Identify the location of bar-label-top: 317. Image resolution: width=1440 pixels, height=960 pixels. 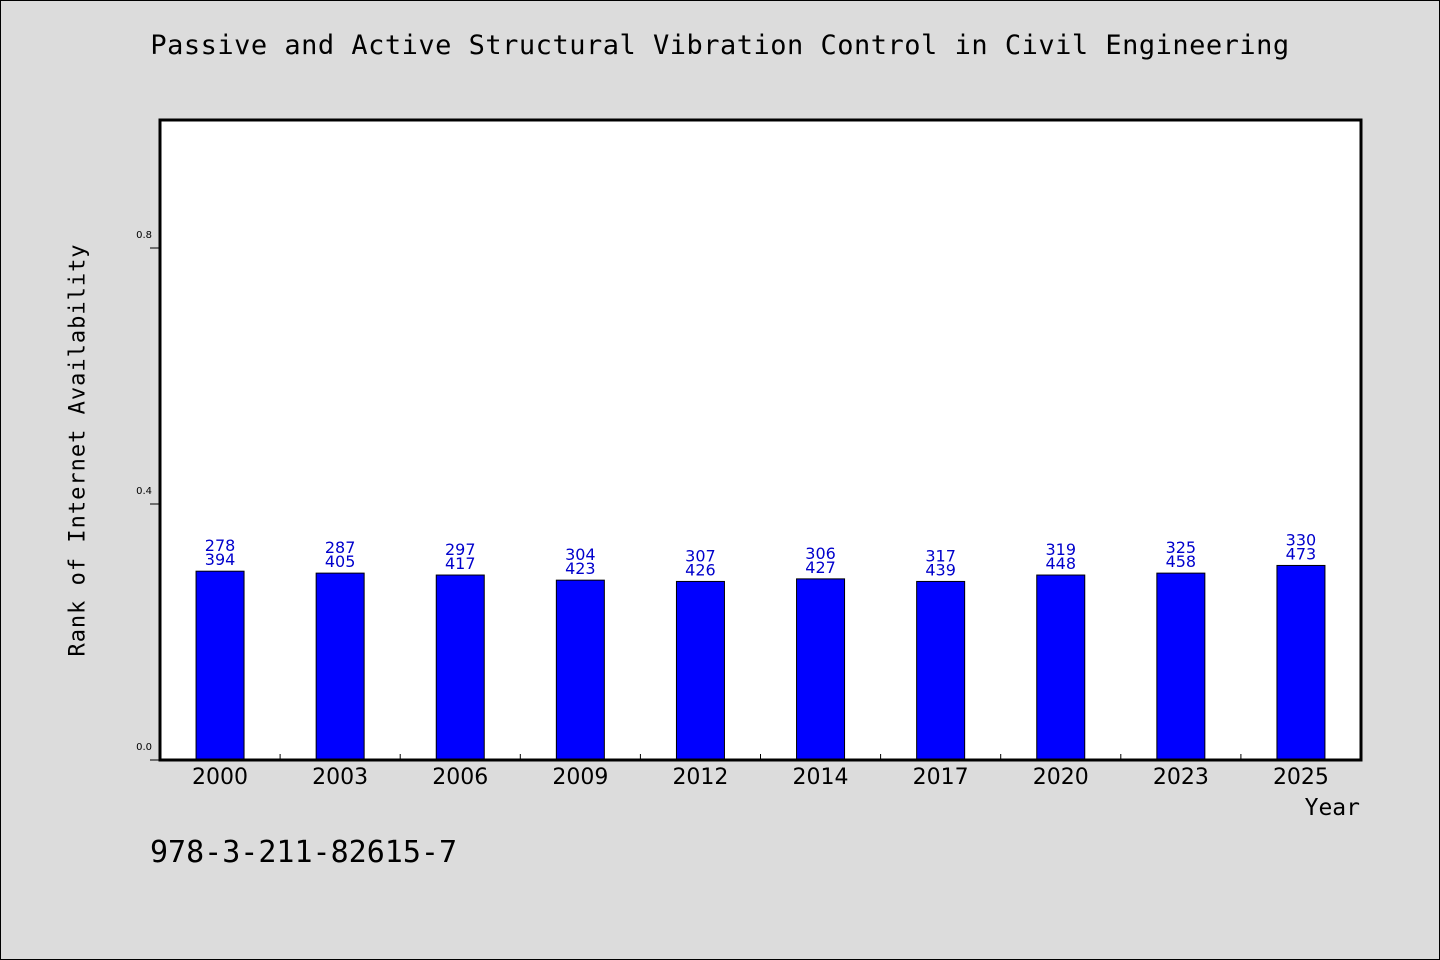
(940, 555).